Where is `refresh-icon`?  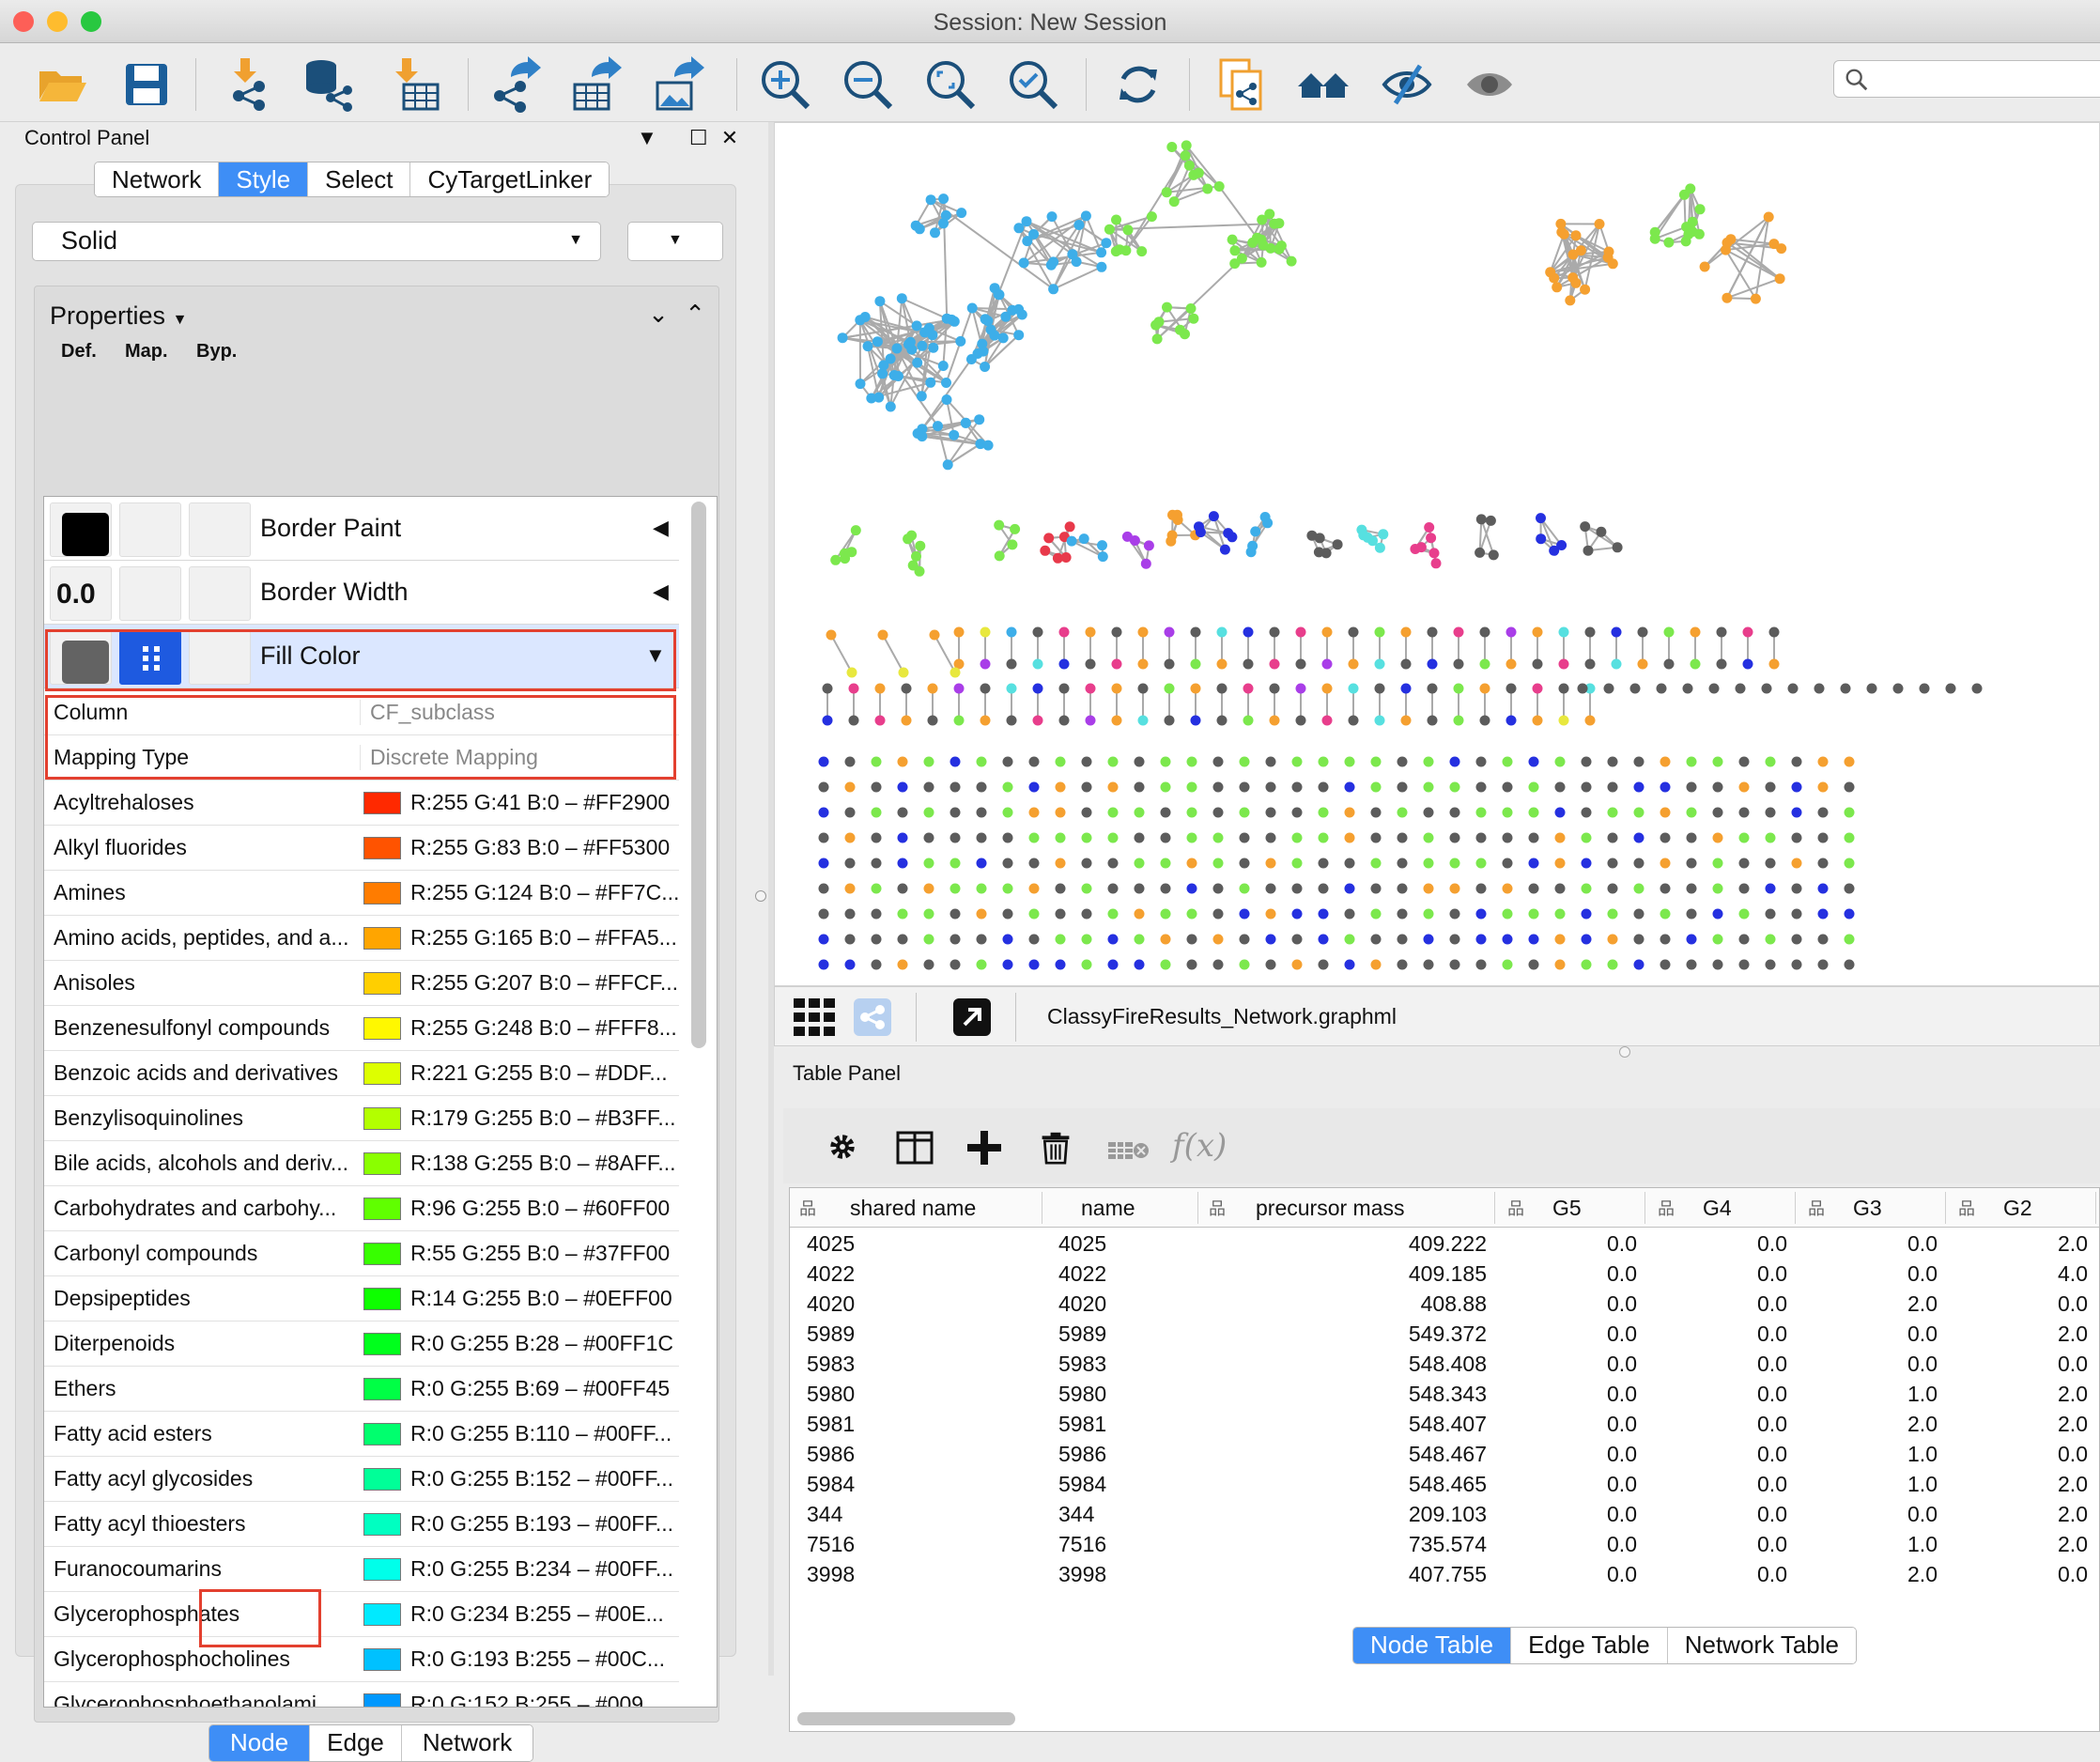
refresh-icon is located at coordinates (1138, 84).